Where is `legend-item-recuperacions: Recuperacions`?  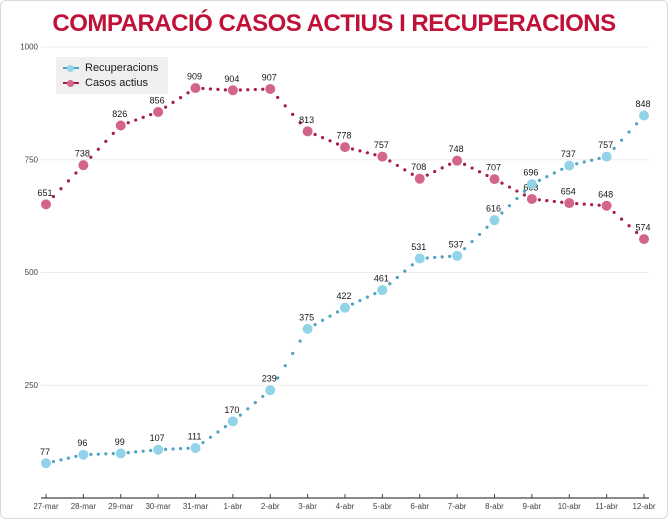 legend-item-recuperacions: Recuperacions is located at coordinates (110, 68).